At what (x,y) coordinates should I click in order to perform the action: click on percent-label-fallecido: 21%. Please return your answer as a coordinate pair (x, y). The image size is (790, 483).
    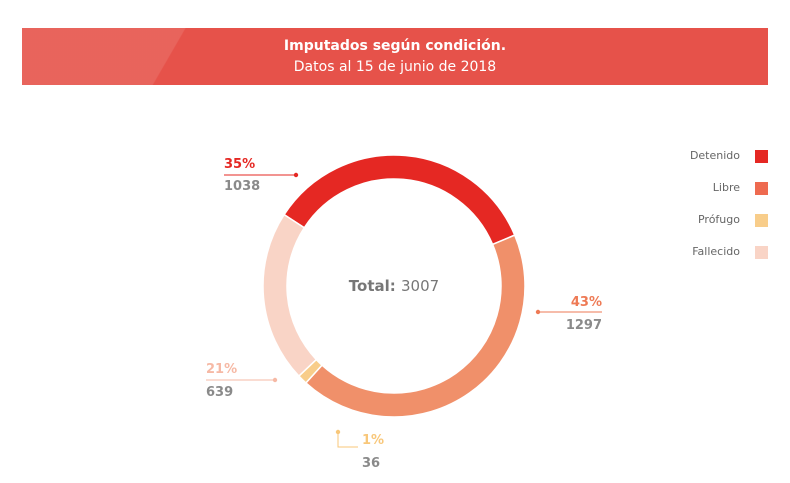
    Looking at the image, I should click on (221, 369).